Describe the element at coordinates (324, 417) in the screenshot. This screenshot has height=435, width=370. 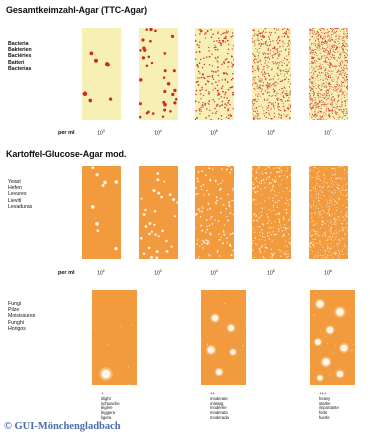
I see `level-word: fuerte` at that location.